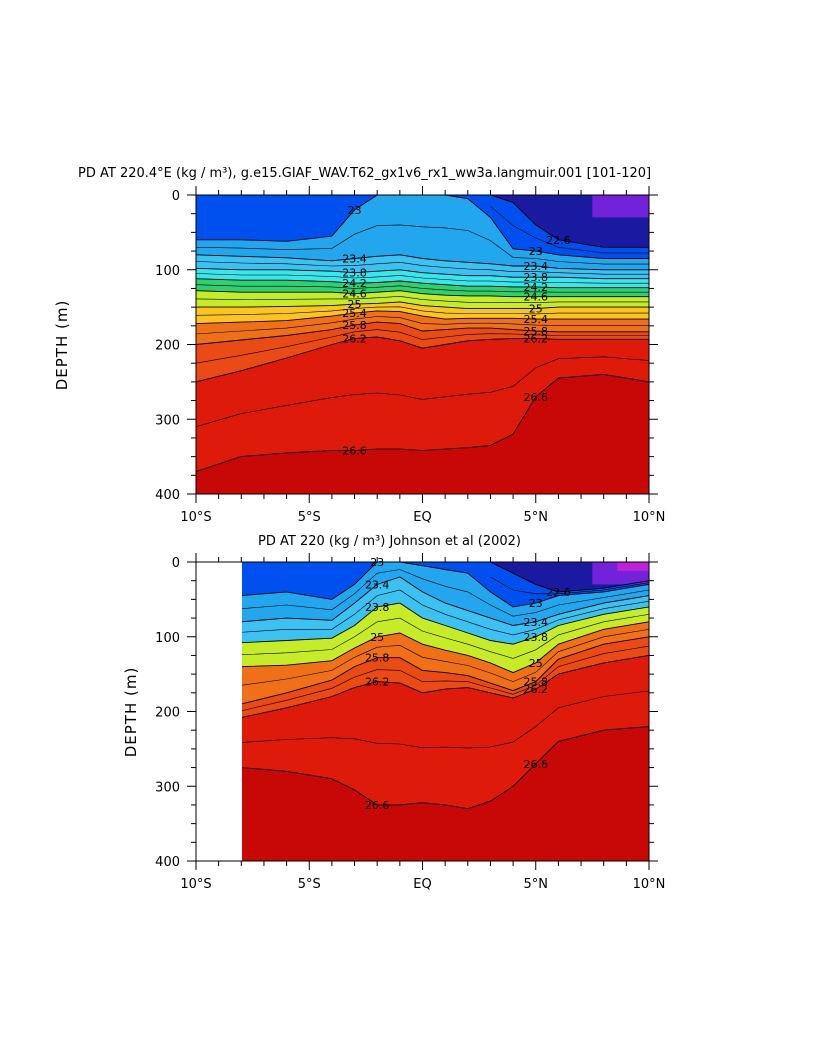  Describe the element at coordinates (620, 206) in the screenshot. I see `surface-patch-purple` at that location.